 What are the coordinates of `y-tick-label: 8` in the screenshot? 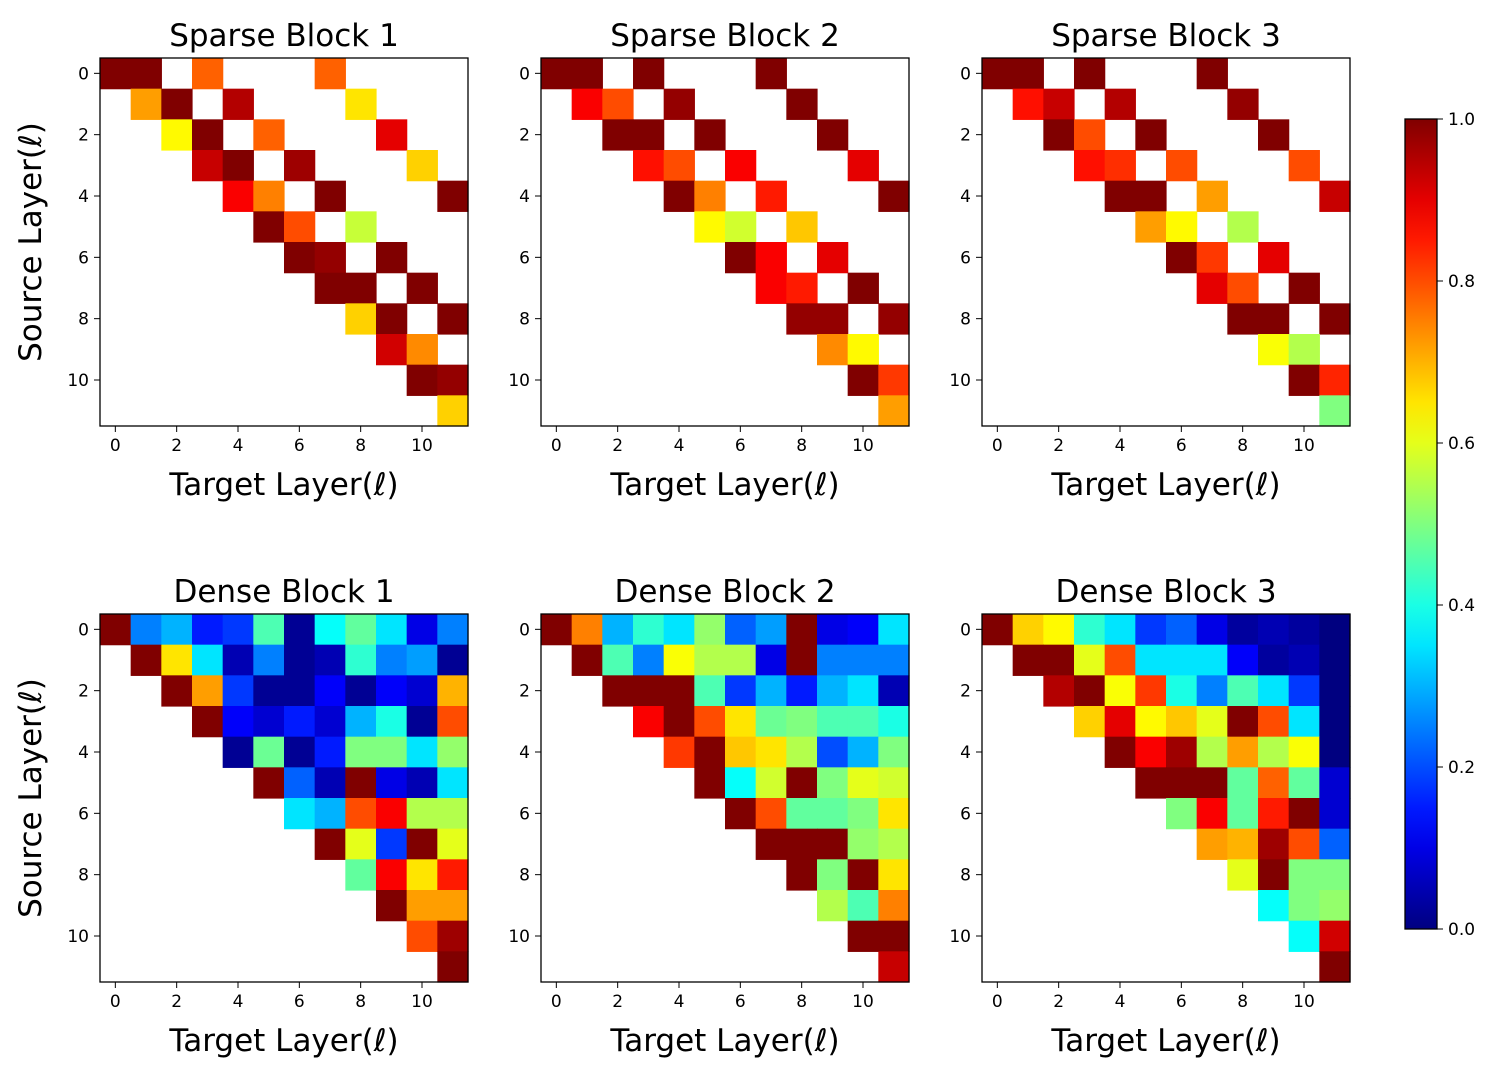 It's located at (524, 320).